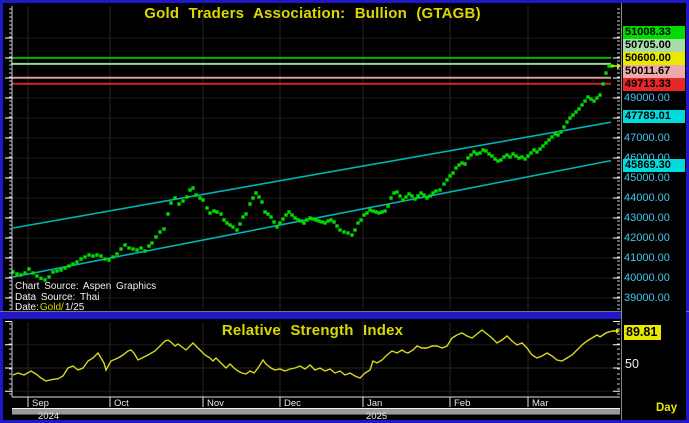 This screenshot has width=689, height=423. What do you see at coordinates (374, 403) in the screenshot?
I see `month-label-jan: Jan` at bounding box center [374, 403].